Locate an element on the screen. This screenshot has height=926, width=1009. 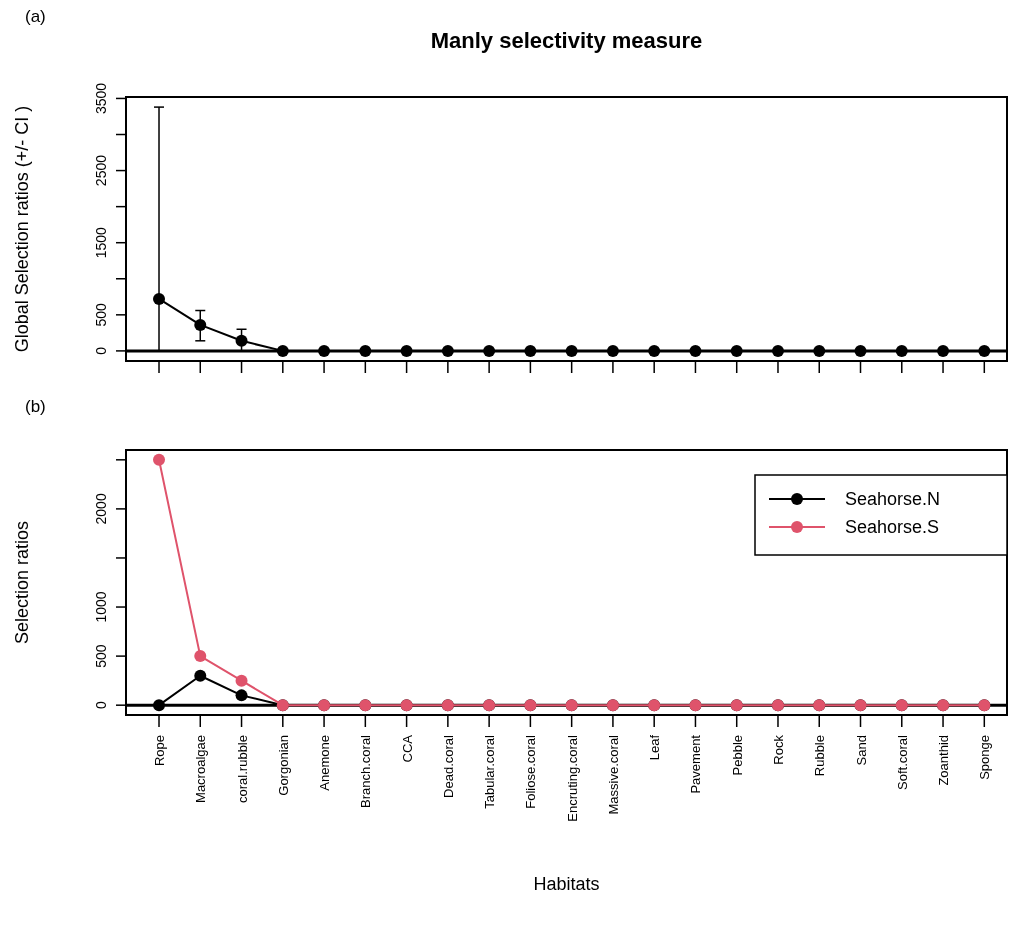
x-tick-label: Rubble is located at coordinates (820, 756).